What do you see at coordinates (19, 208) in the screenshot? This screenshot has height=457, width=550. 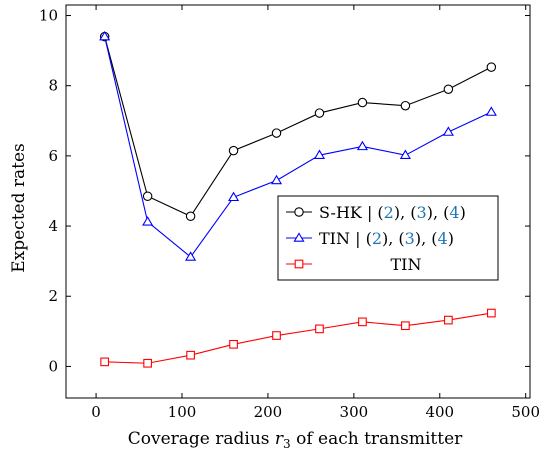 I see `y-axis-label: Expected rates` at bounding box center [19, 208].